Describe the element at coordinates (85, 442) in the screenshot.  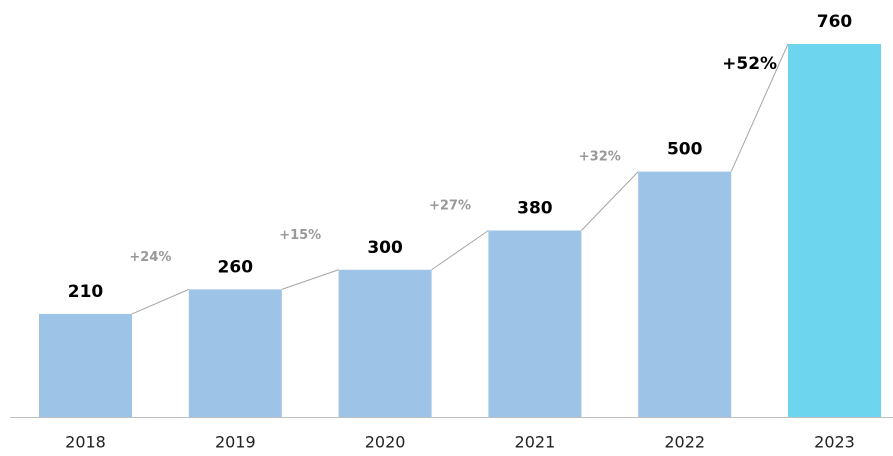
I see `x-tick-label: 2018` at that location.